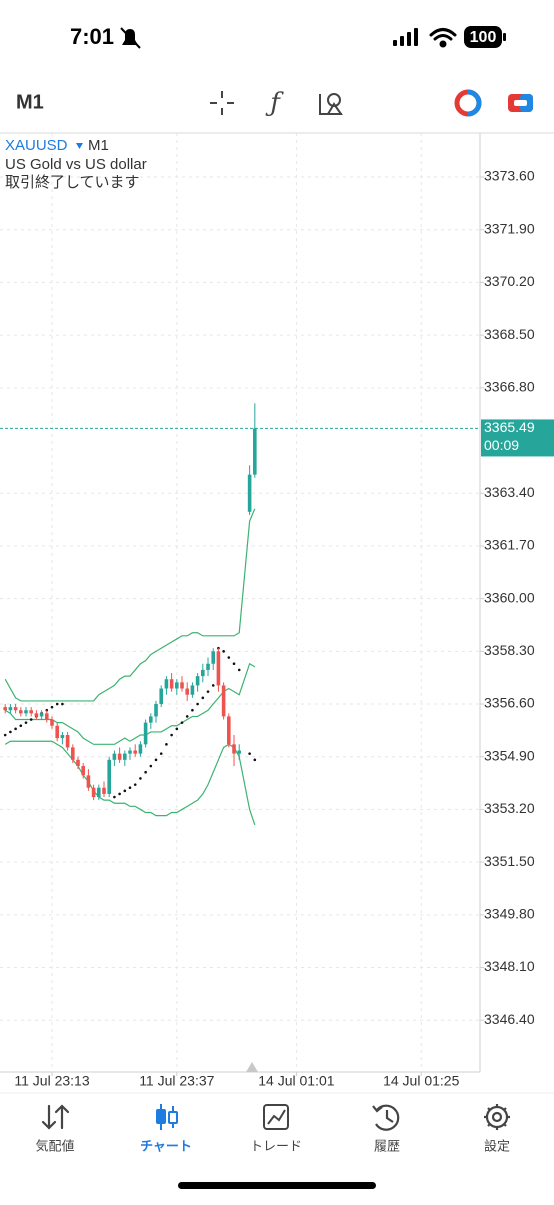  I want to click on trading-signals-button, so click(468, 103).